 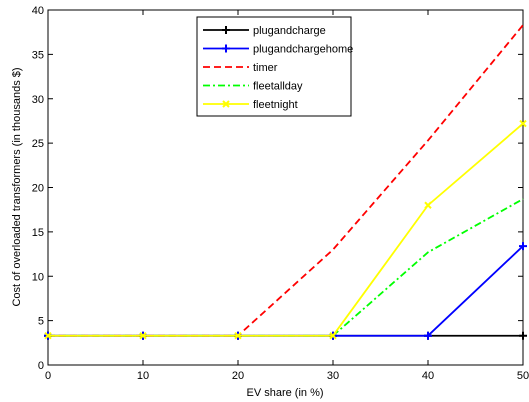 What do you see at coordinates (226, 30) in the screenshot?
I see `legend-marker-plugandcharge` at bounding box center [226, 30].